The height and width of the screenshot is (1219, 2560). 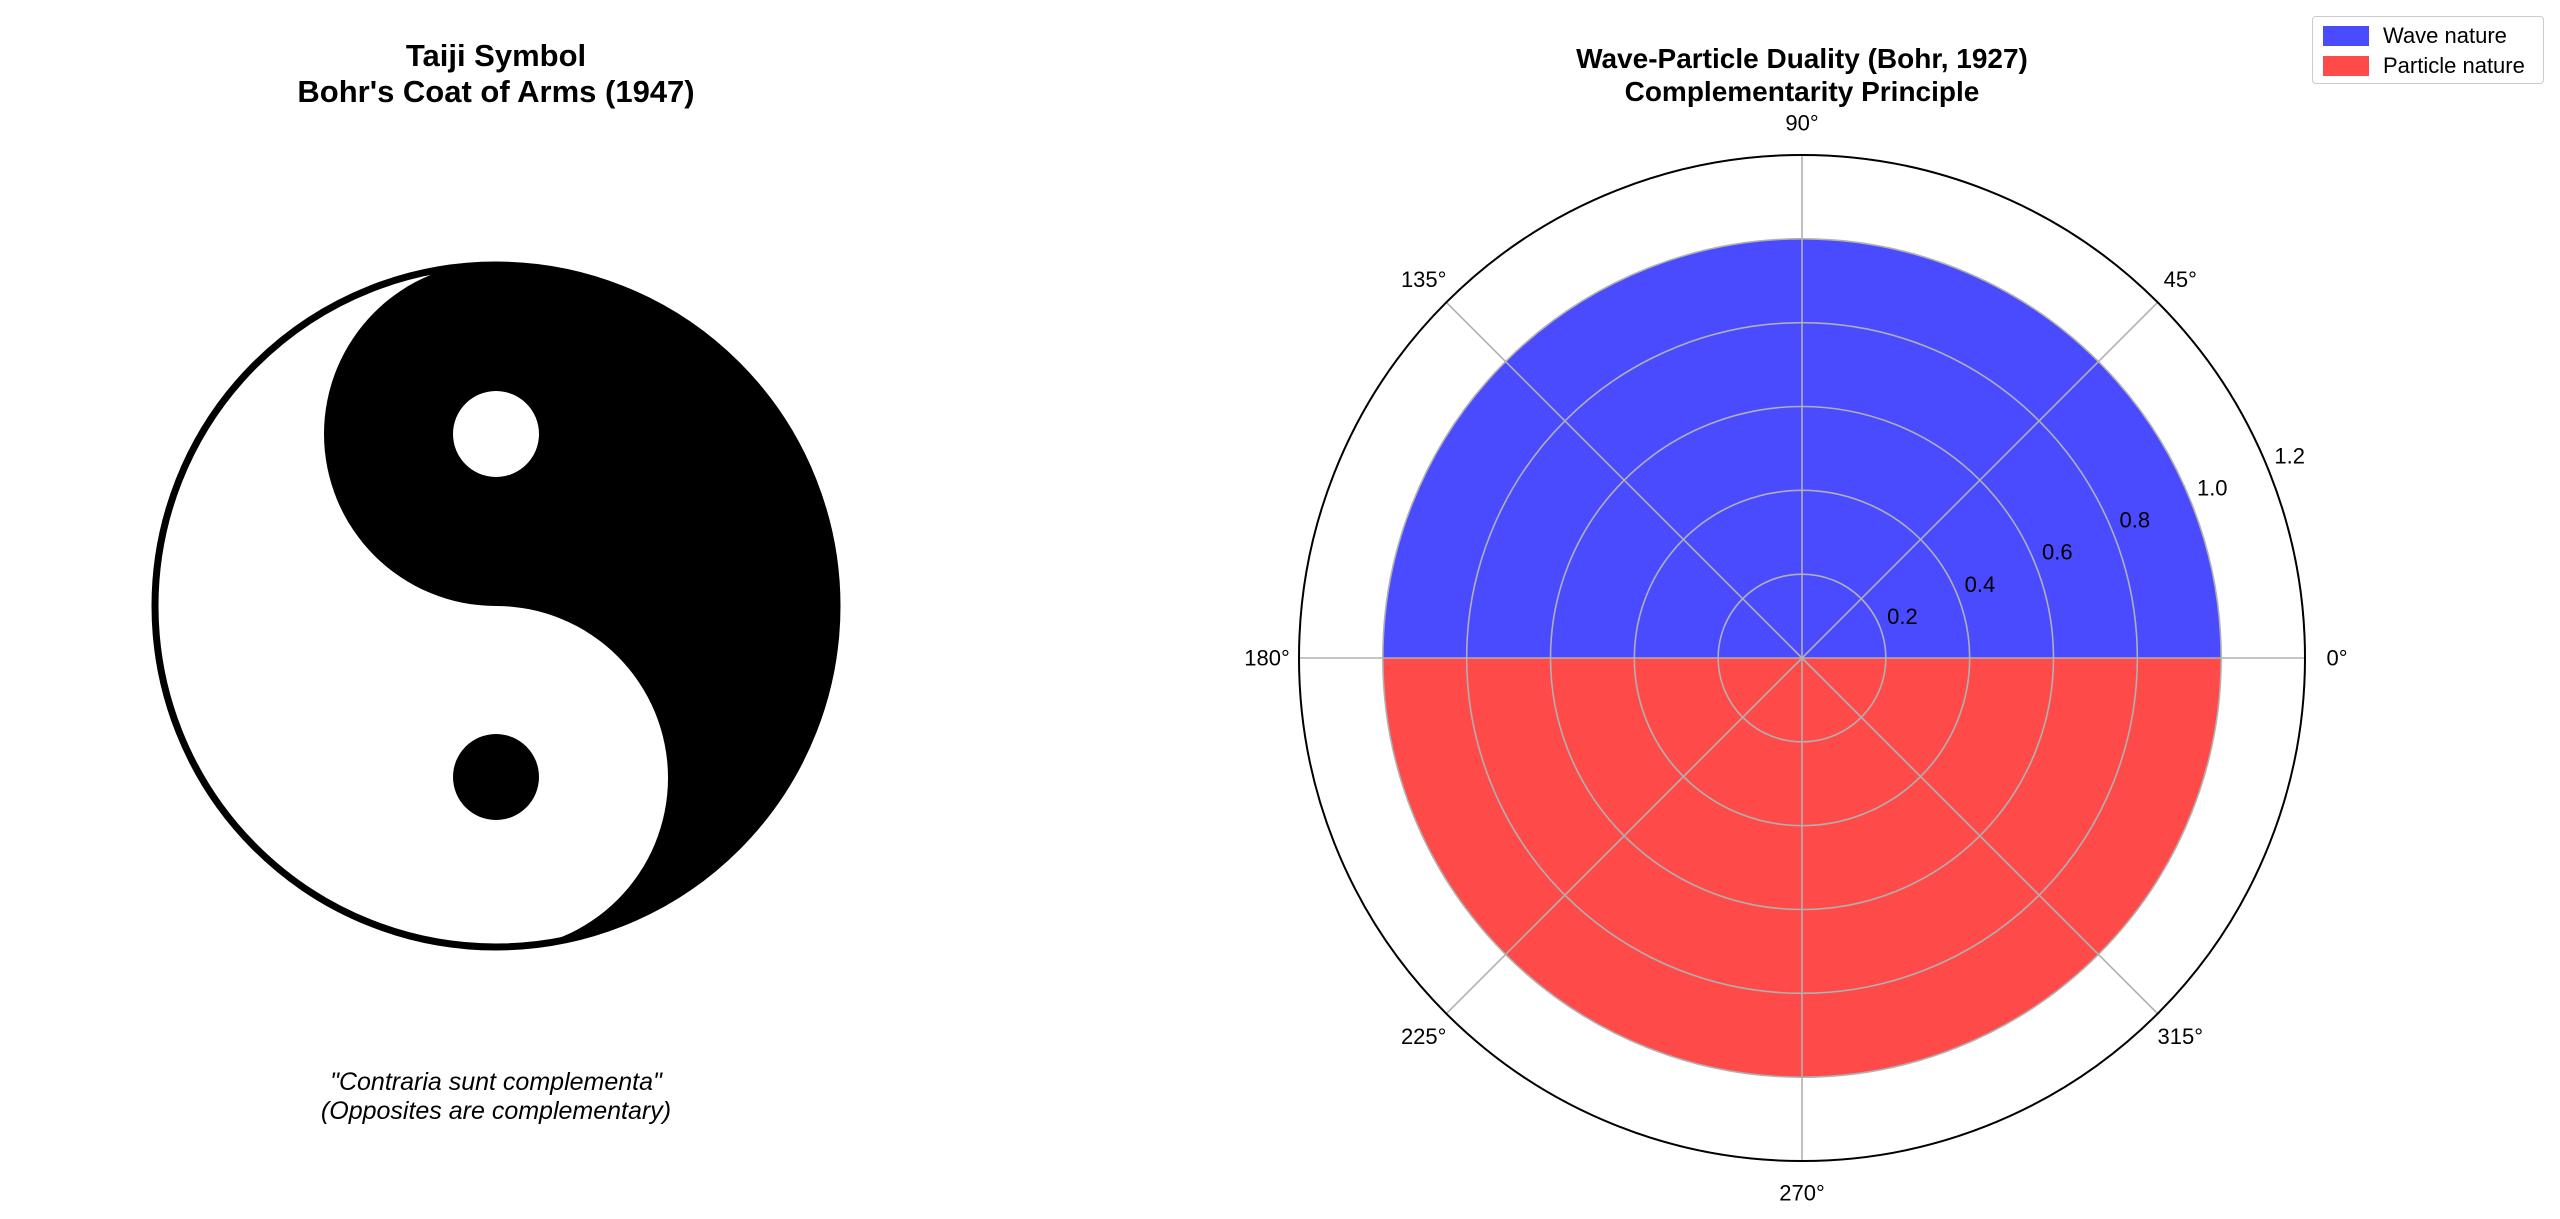 What do you see at coordinates (2289, 455) in the screenshot?
I see `r-tick-label: 1.2` at bounding box center [2289, 455].